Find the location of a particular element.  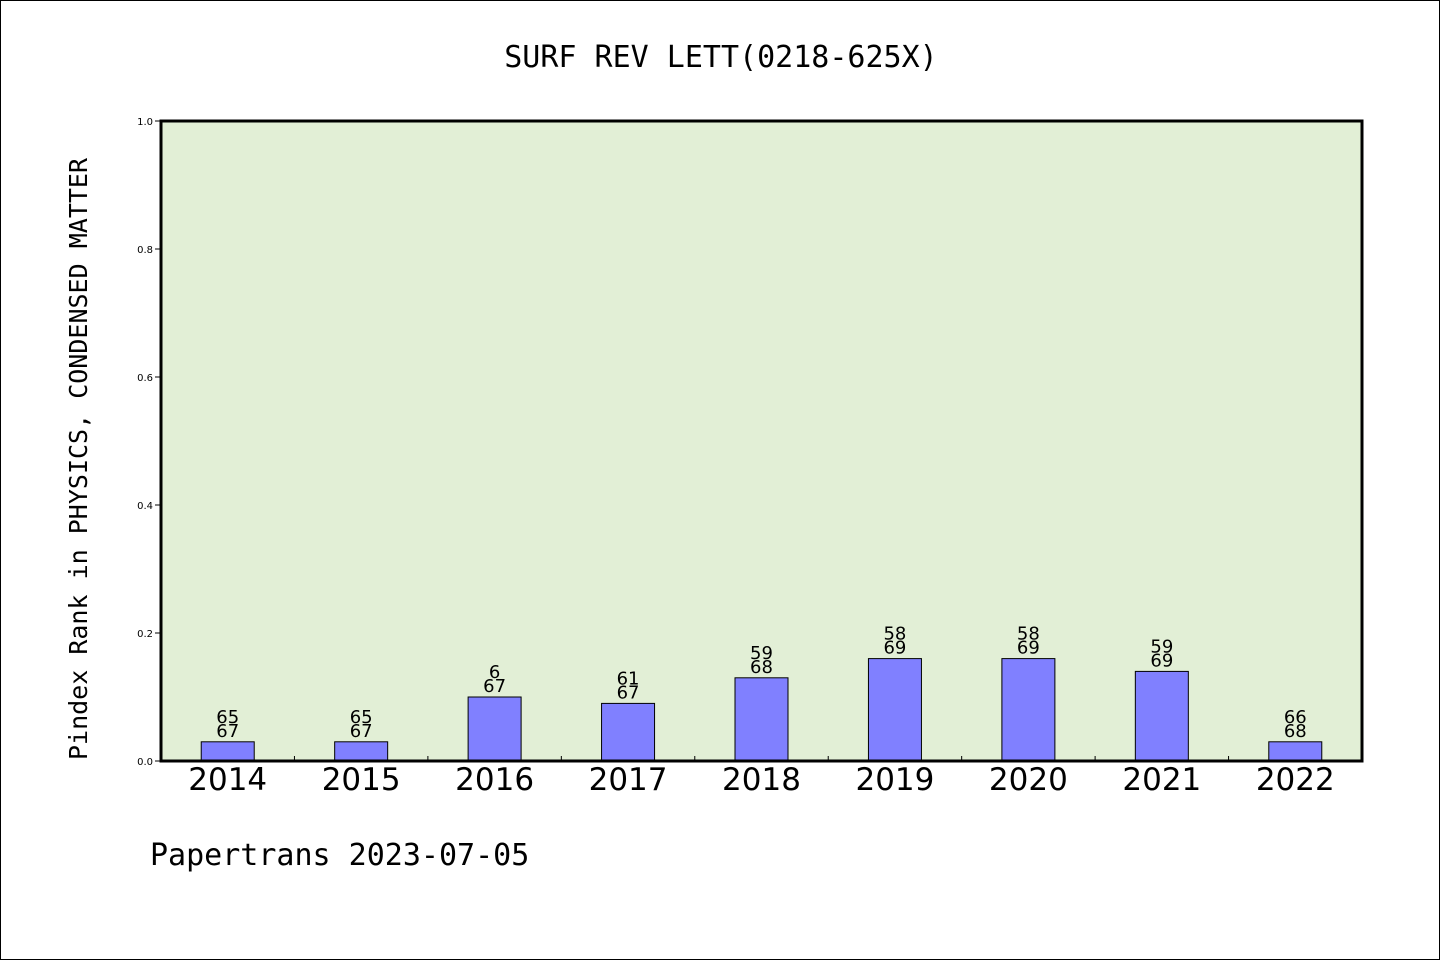

y-axis-label: Pindex Rank in PHYSICS, CONDENSED MATTER is located at coordinates (78, 458).